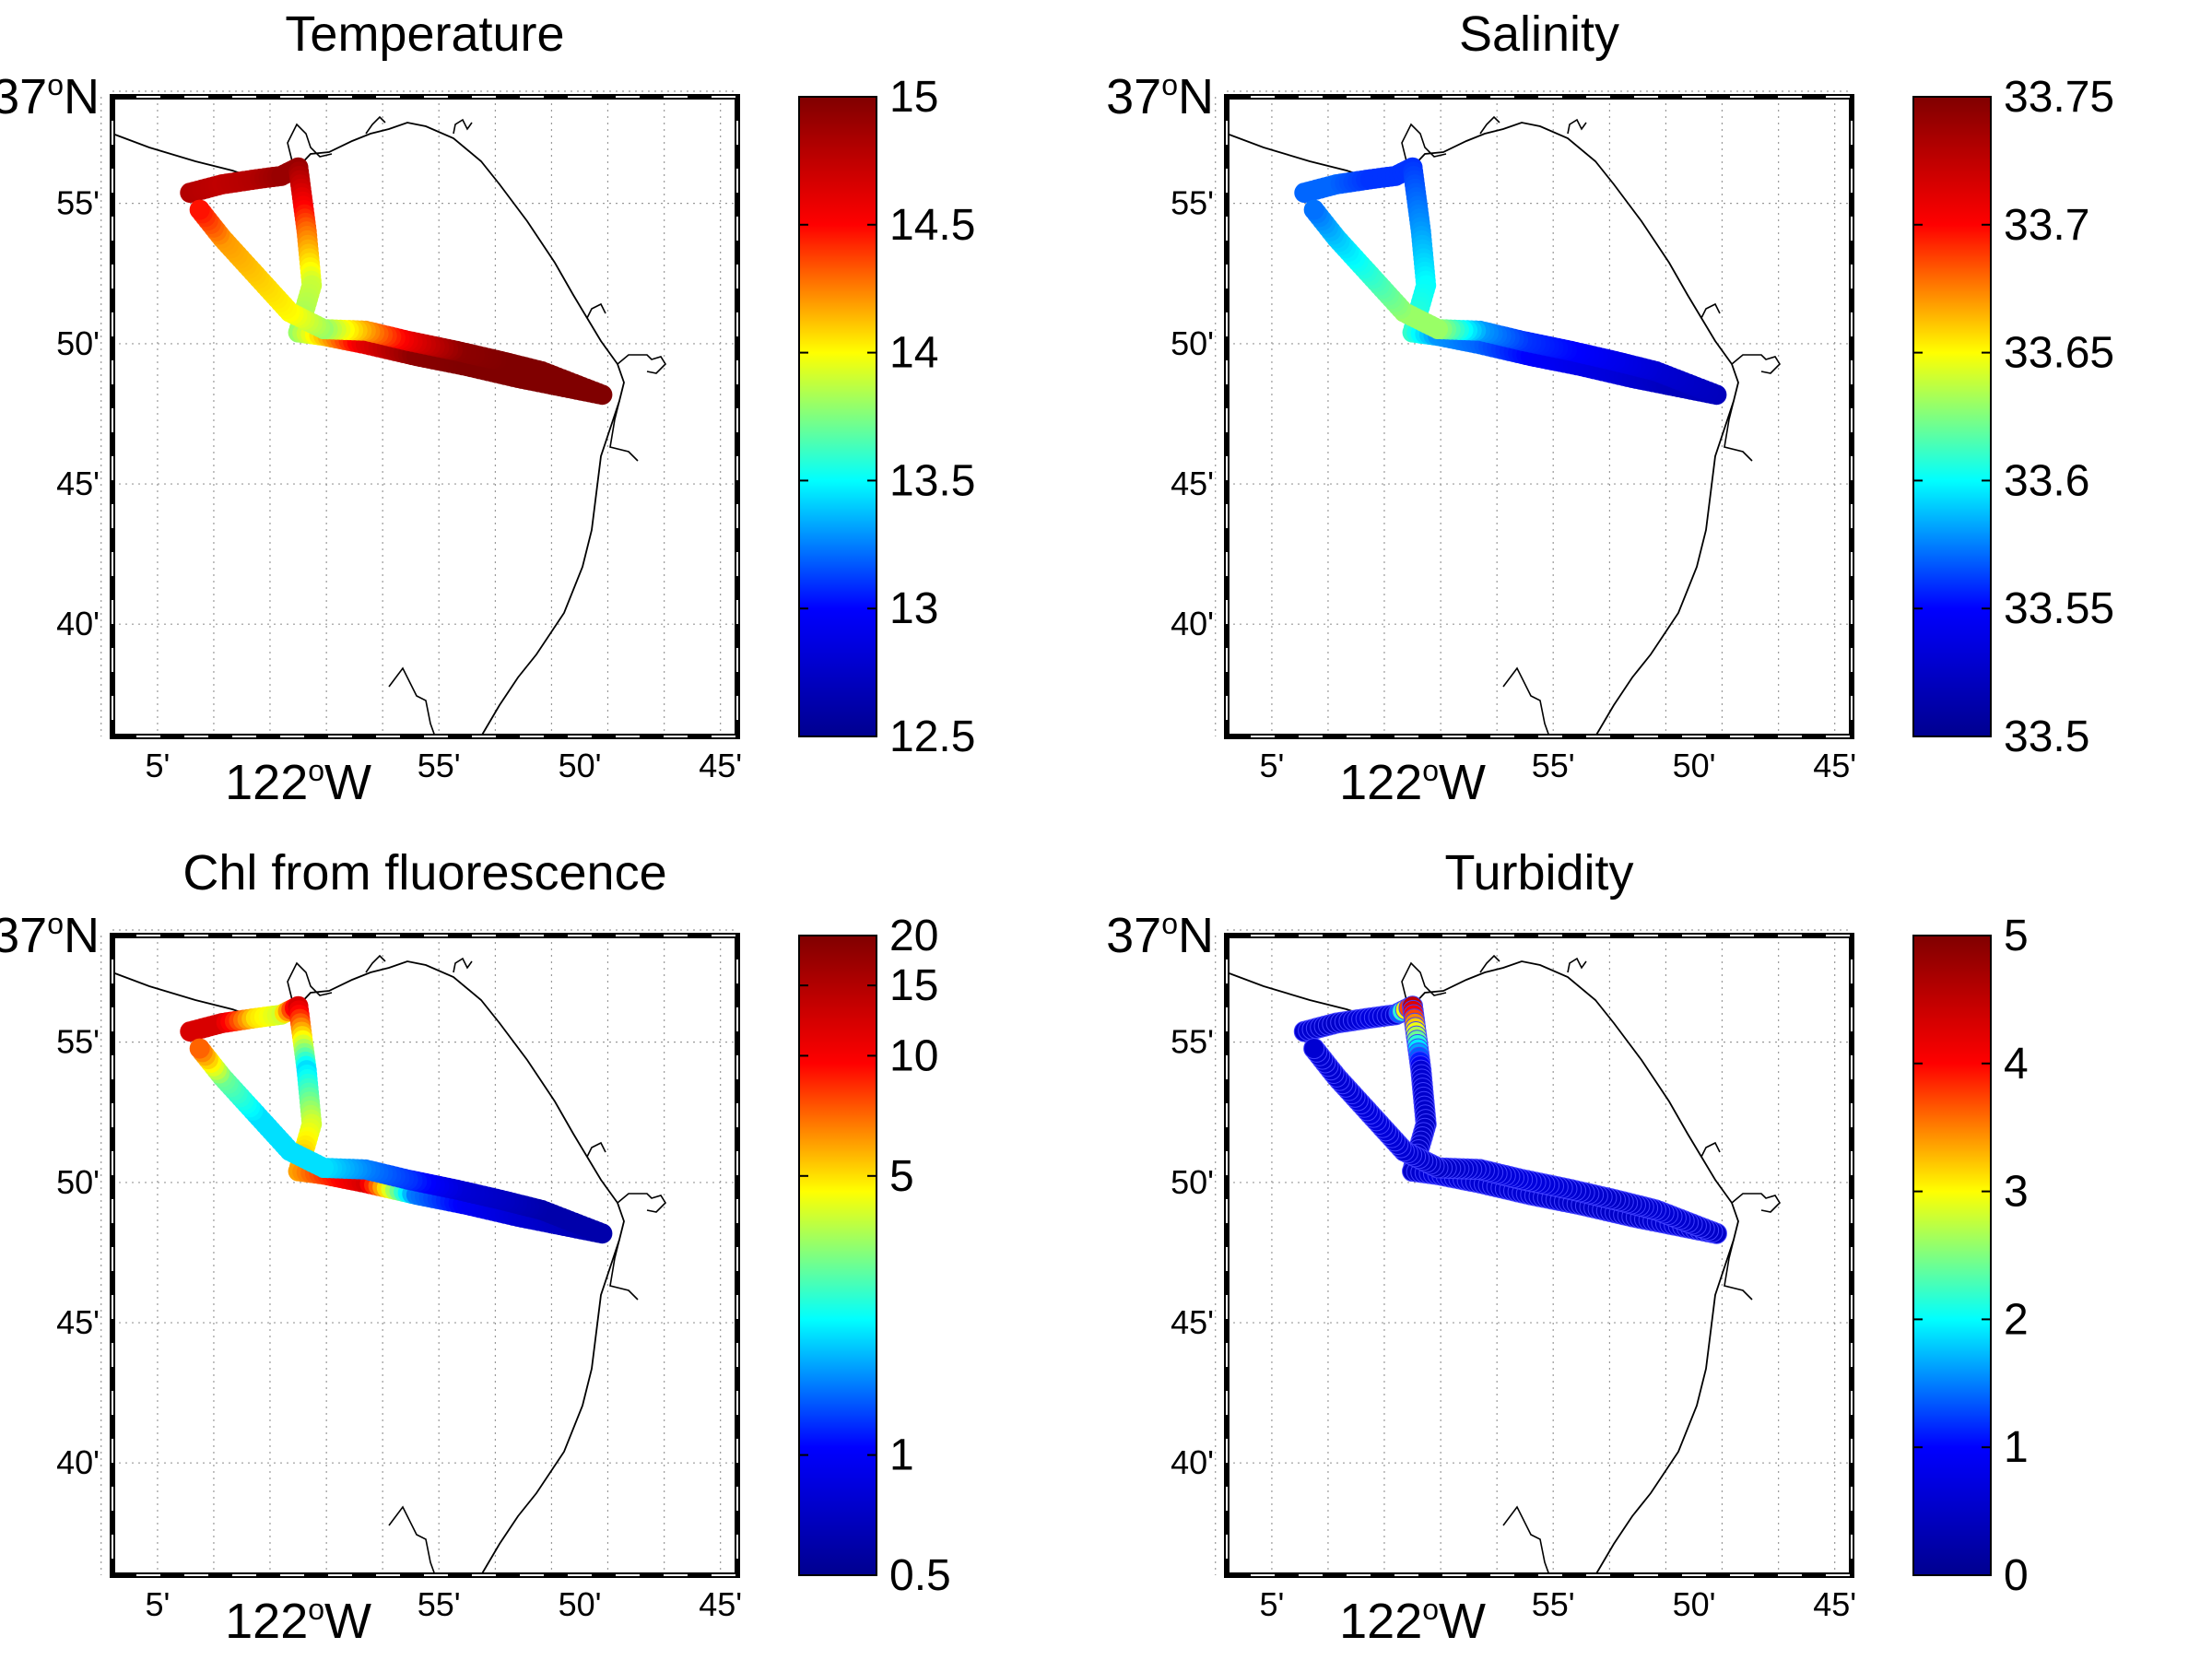 This screenshot has width=2212, height=1660. What do you see at coordinates (2046, 225) in the screenshot?
I see `colorbar-tick-label: 33.7` at bounding box center [2046, 225].